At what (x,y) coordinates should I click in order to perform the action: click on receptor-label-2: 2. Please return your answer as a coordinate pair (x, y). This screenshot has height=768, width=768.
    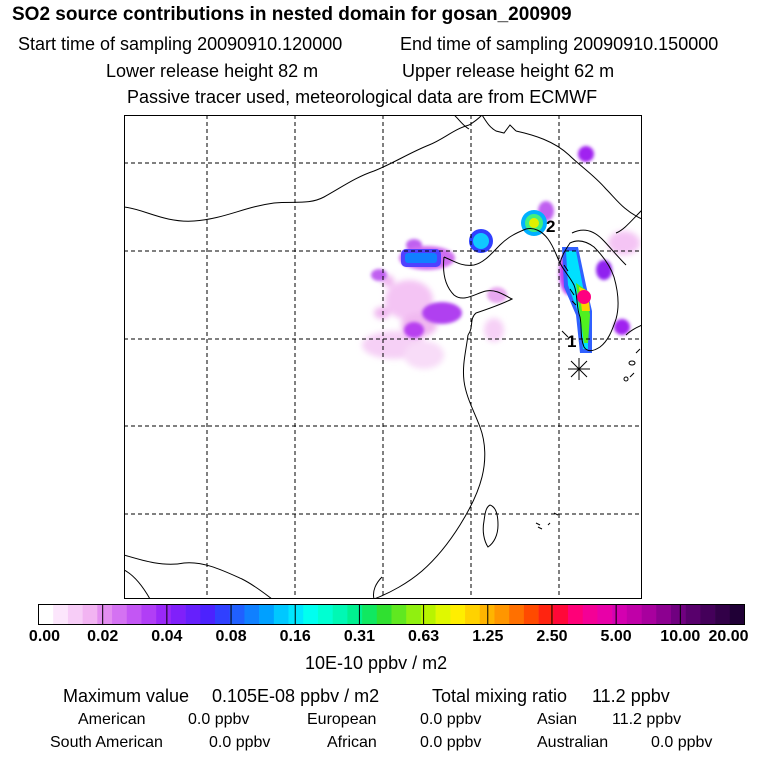
    Looking at the image, I should click on (550, 226).